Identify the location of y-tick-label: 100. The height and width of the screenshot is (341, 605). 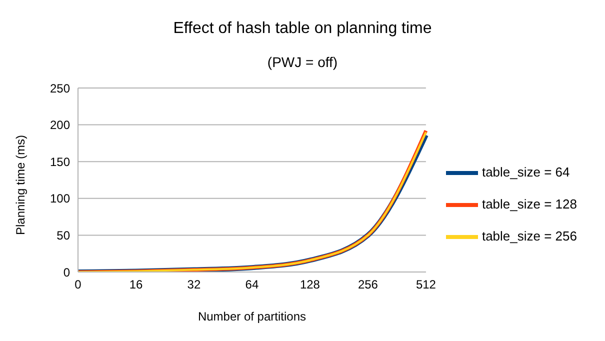
(60, 199).